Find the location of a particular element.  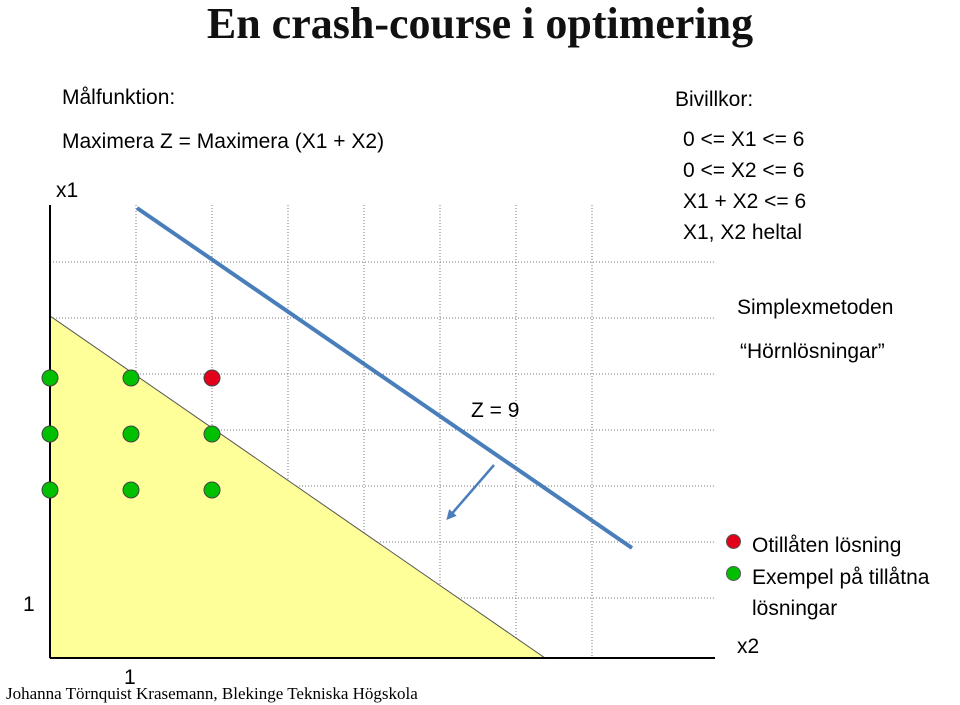

constraint-item: 0 <= X1 <= 6 is located at coordinates (744, 139).